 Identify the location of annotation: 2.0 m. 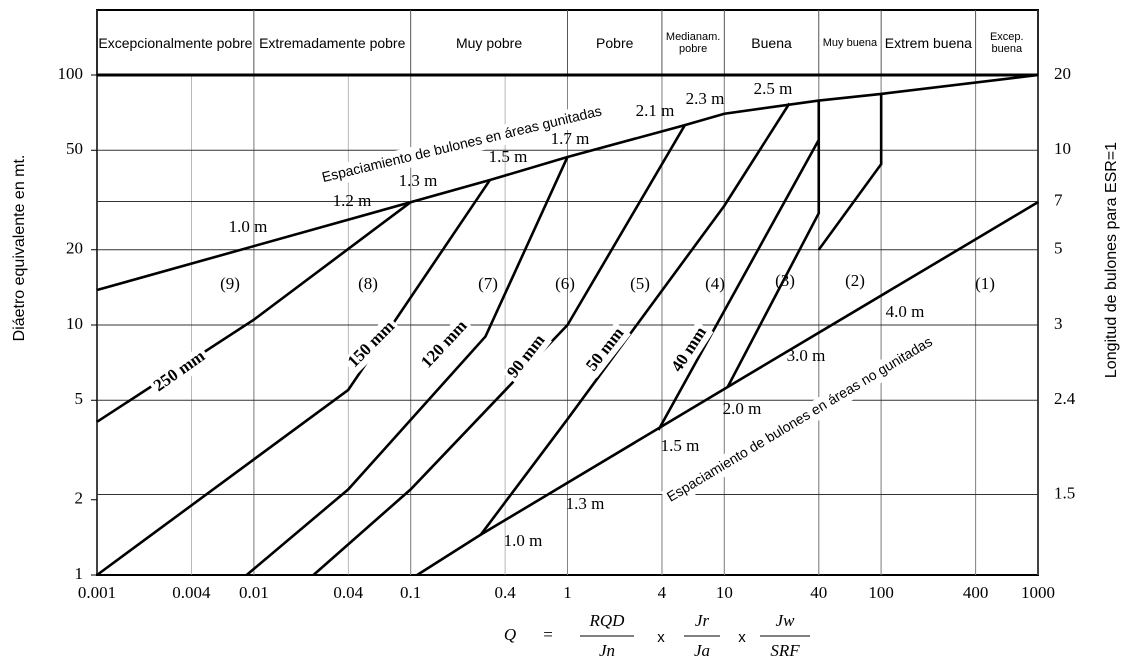
(742, 408).